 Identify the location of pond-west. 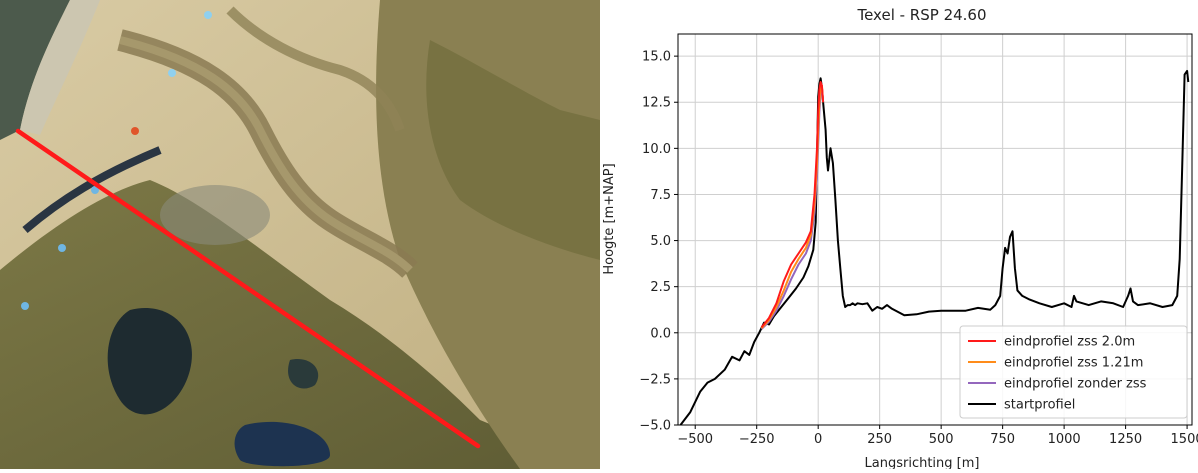
(149, 361).